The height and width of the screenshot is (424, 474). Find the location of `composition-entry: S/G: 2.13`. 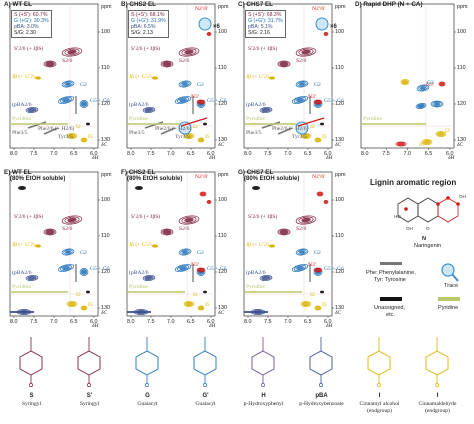

composition-entry: S/G: 2.13 is located at coordinates (142, 33).